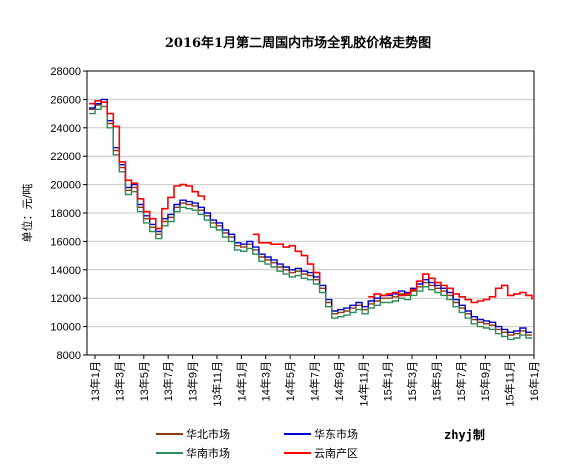 The image size is (581, 468). What do you see at coordinates (69, 356) in the screenshot?
I see `y-tick-label: 8000` at bounding box center [69, 356].